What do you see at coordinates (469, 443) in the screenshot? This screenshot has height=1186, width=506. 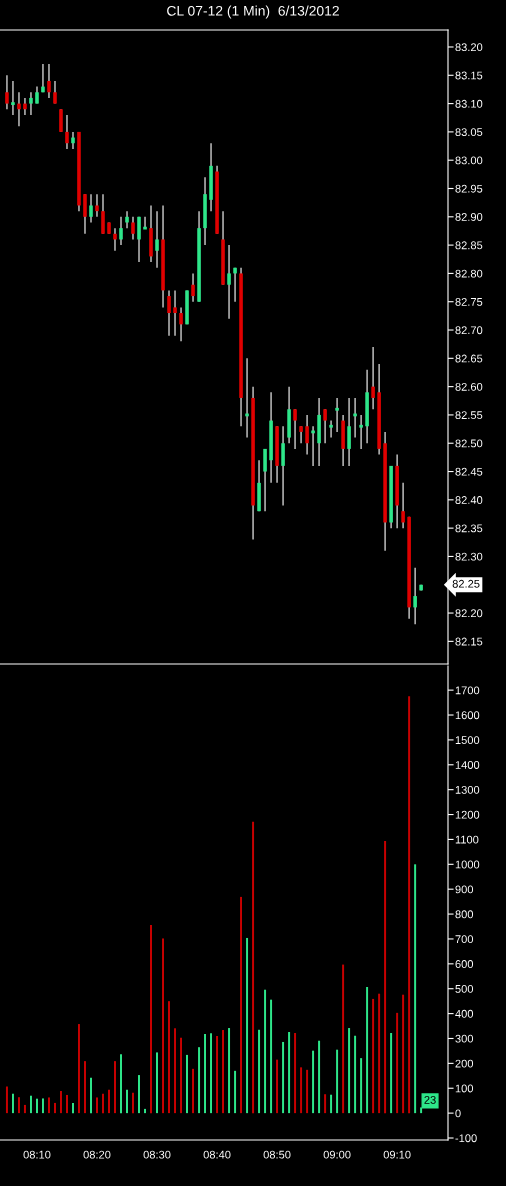 I see `y-tick-label: 82.50` at bounding box center [469, 443].